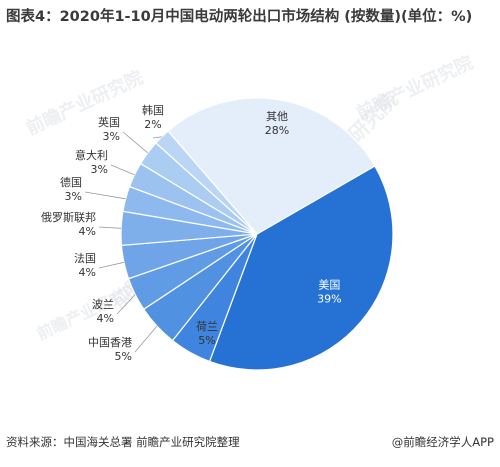  What do you see at coordinates (329, 284) in the screenshot?
I see `slice-label-0: 美国` at bounding box center [329, 284].